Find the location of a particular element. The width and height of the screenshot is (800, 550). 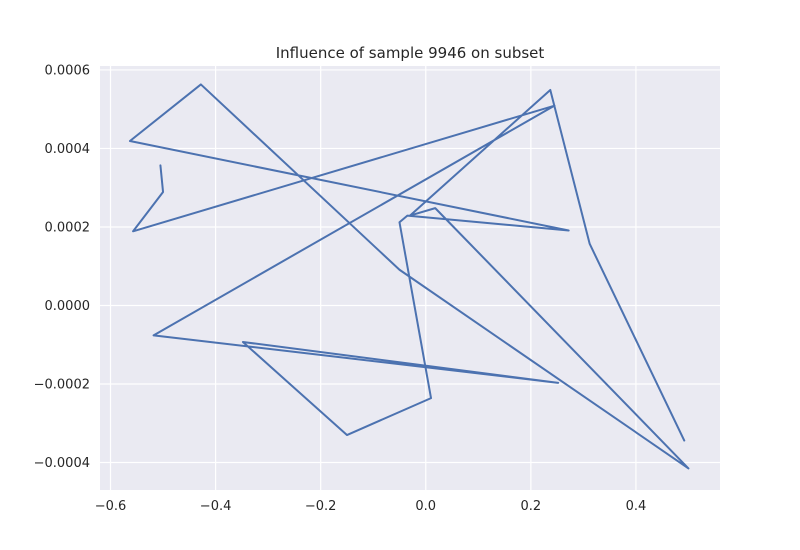

y-tick-label: 0.0002 is located at coordinates (68, 227).